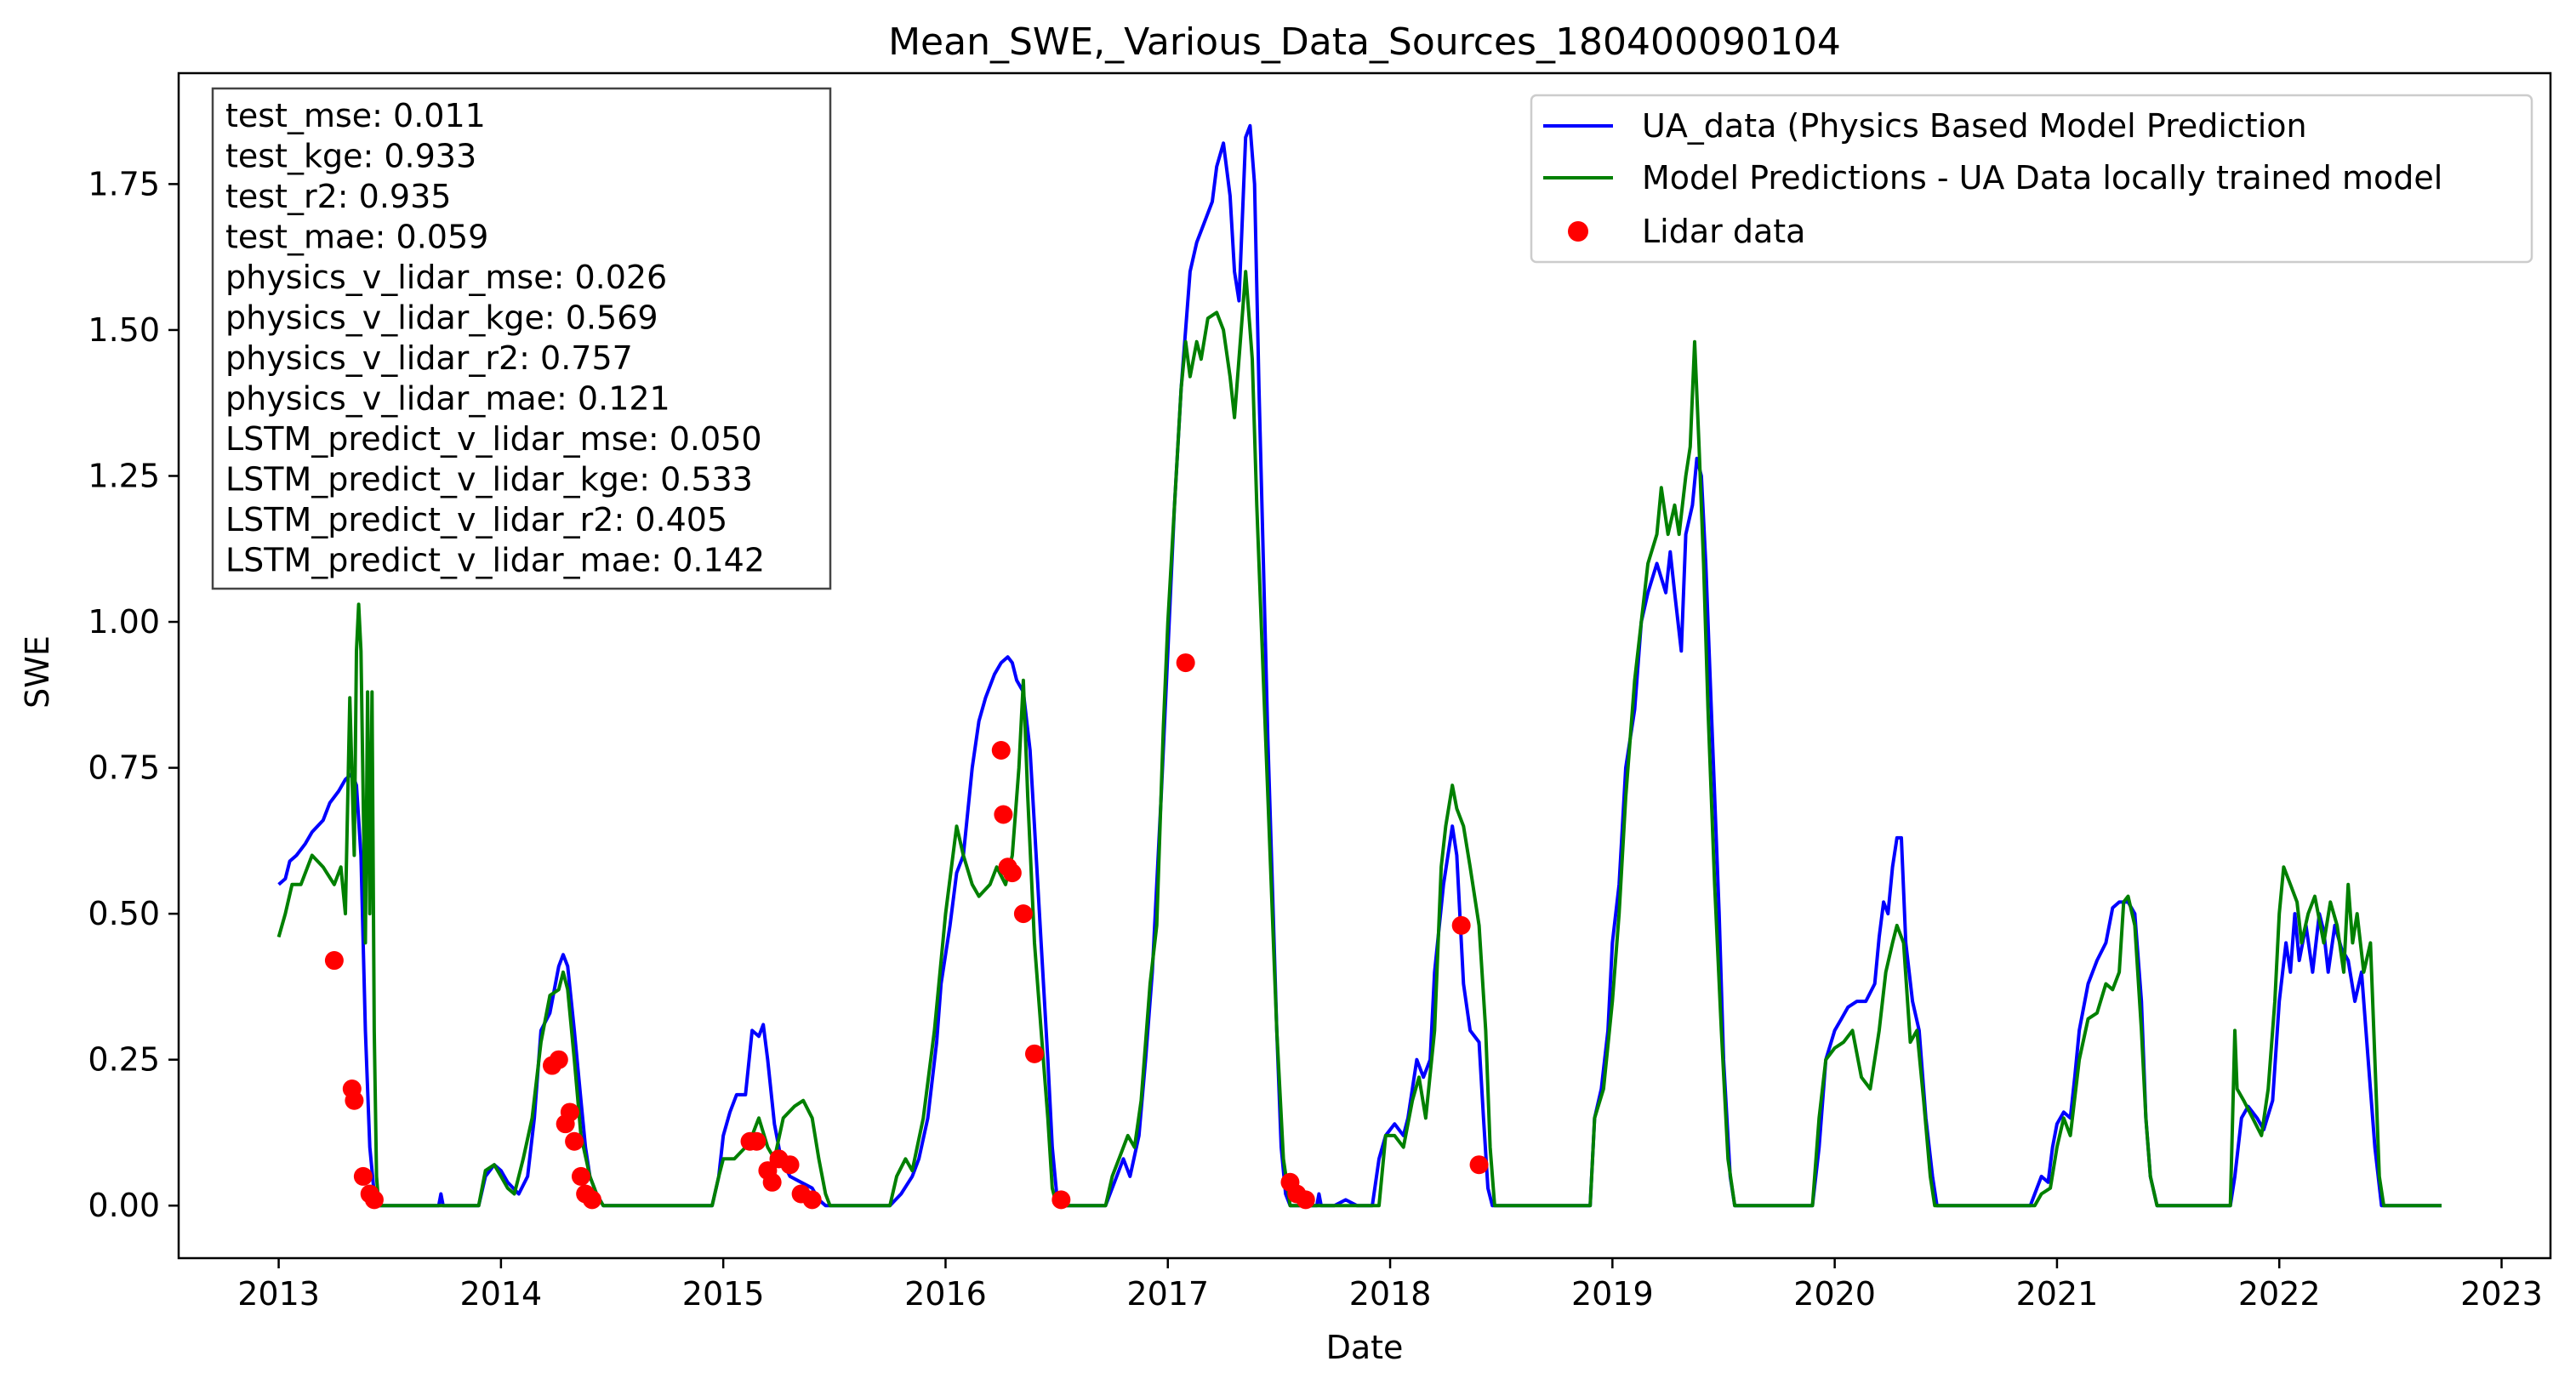 The height and width of the screenshot is (1390, 2576). What do you see at coordinates (946, 1294) in the screenshot?
I see `x-tick-label: 2016` at bounding box center [946, 1294].